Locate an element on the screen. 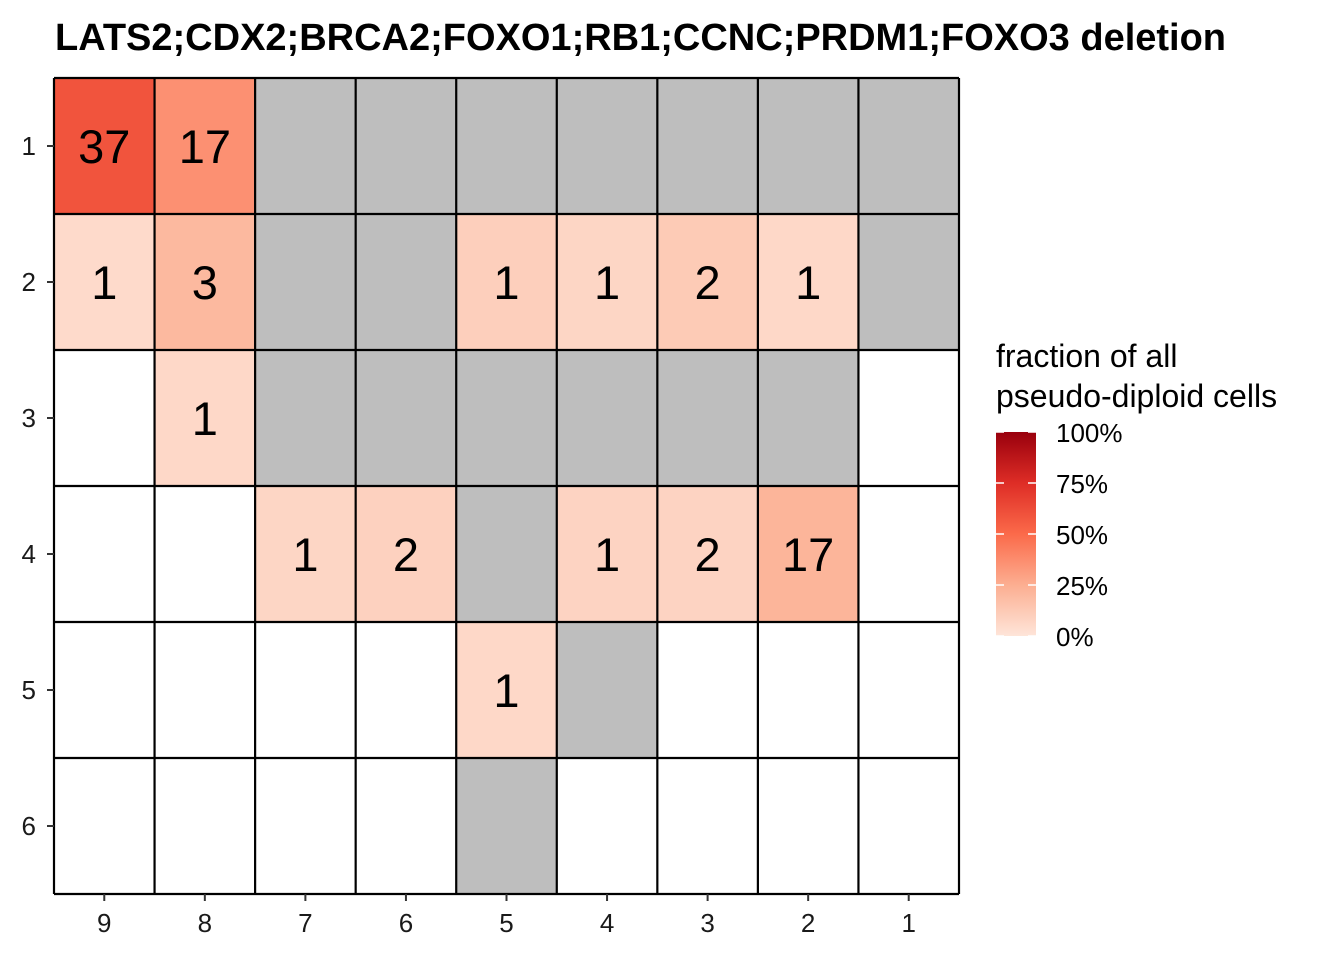 This screenshot has width=1344, height=960. cell-value-label: 37 is located at coordinates (104, 146).